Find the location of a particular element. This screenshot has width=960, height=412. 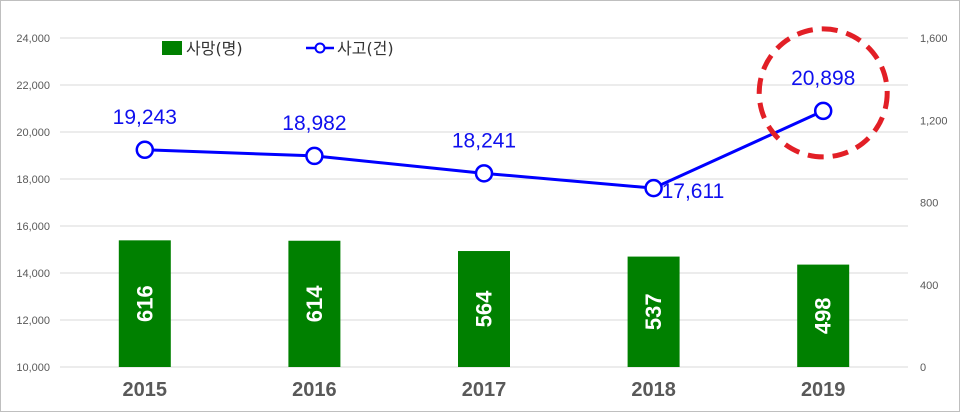

y-left-tick-label: 22,000 is located at coordinates (33, 86).